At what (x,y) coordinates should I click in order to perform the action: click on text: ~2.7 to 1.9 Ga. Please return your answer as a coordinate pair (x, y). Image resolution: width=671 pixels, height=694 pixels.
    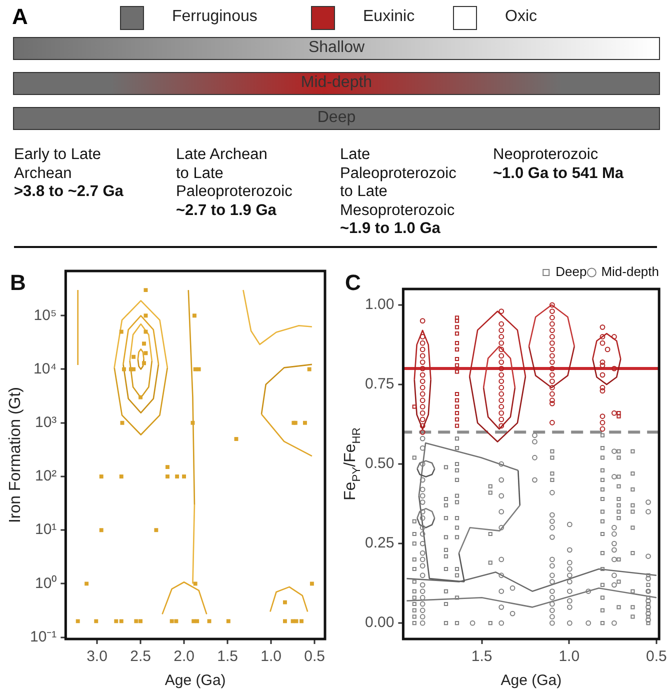
    Looking at the image, I should click on (227, 211).